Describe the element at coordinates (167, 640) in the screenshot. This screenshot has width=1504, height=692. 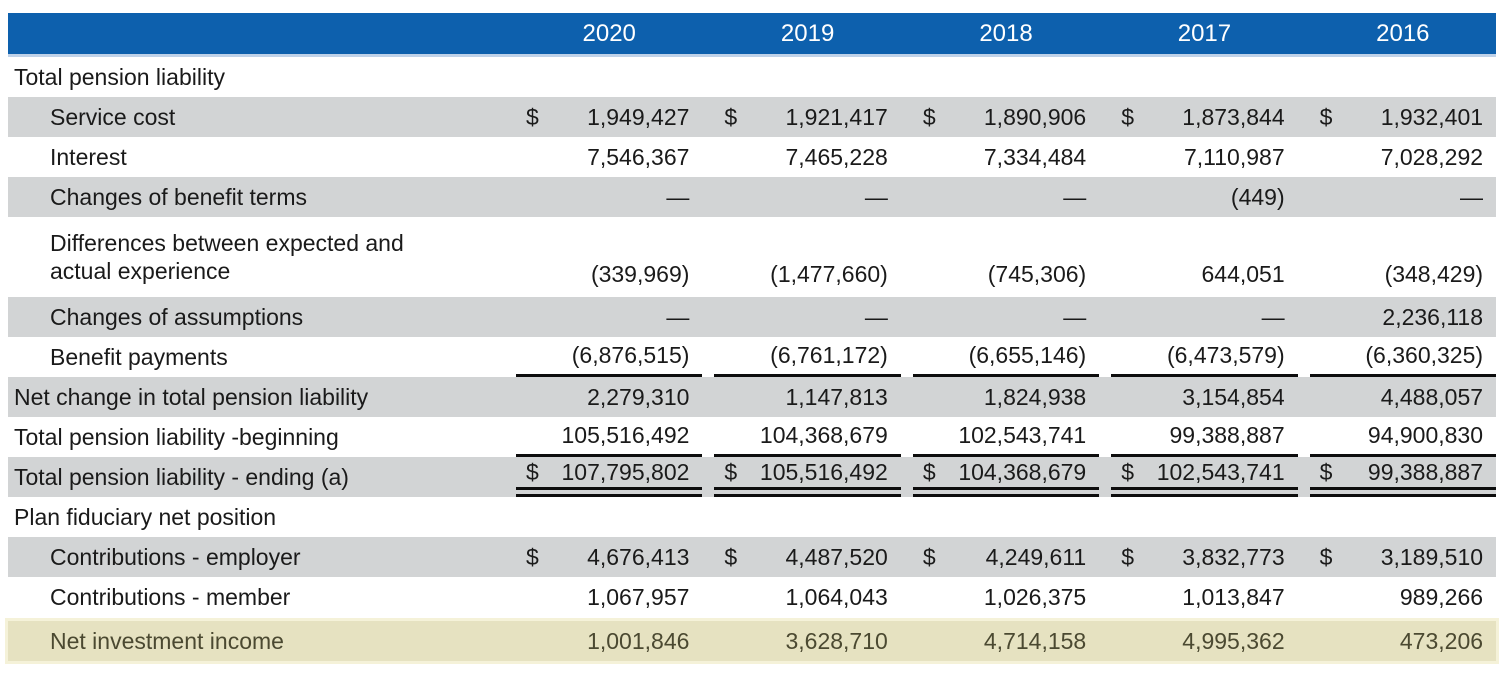
I see `row-label: Net investment income` at that location.